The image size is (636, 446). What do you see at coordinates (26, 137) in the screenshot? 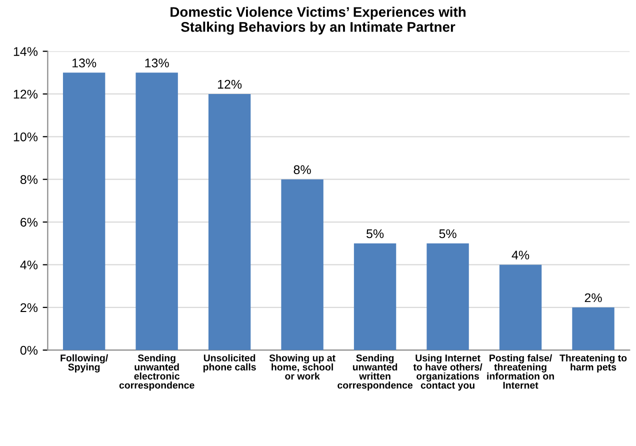
I see `y-tick-label: 10%` at bounding box center [26, 137].